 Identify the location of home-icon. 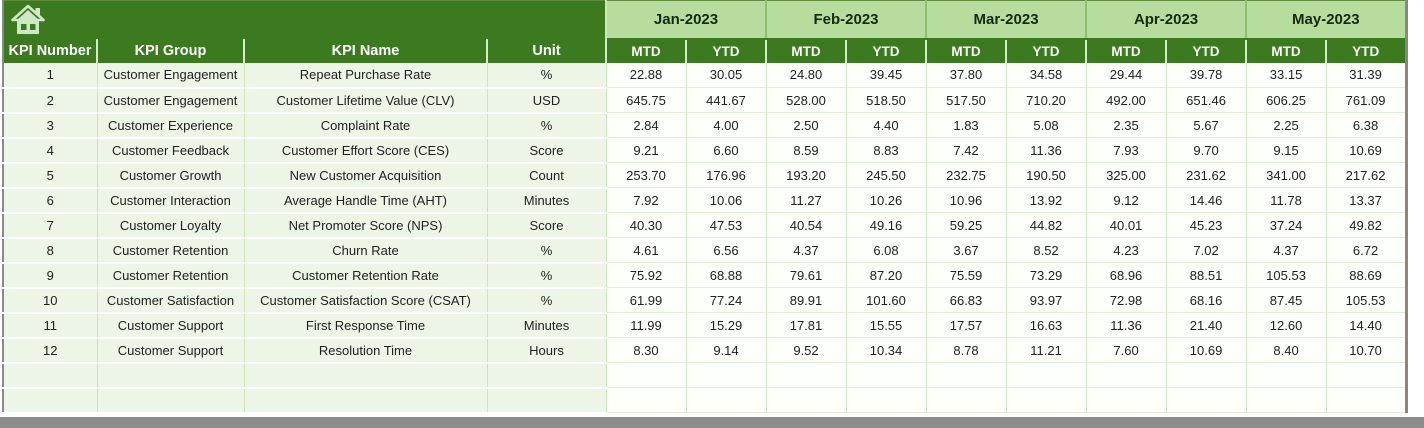
(307, 20).